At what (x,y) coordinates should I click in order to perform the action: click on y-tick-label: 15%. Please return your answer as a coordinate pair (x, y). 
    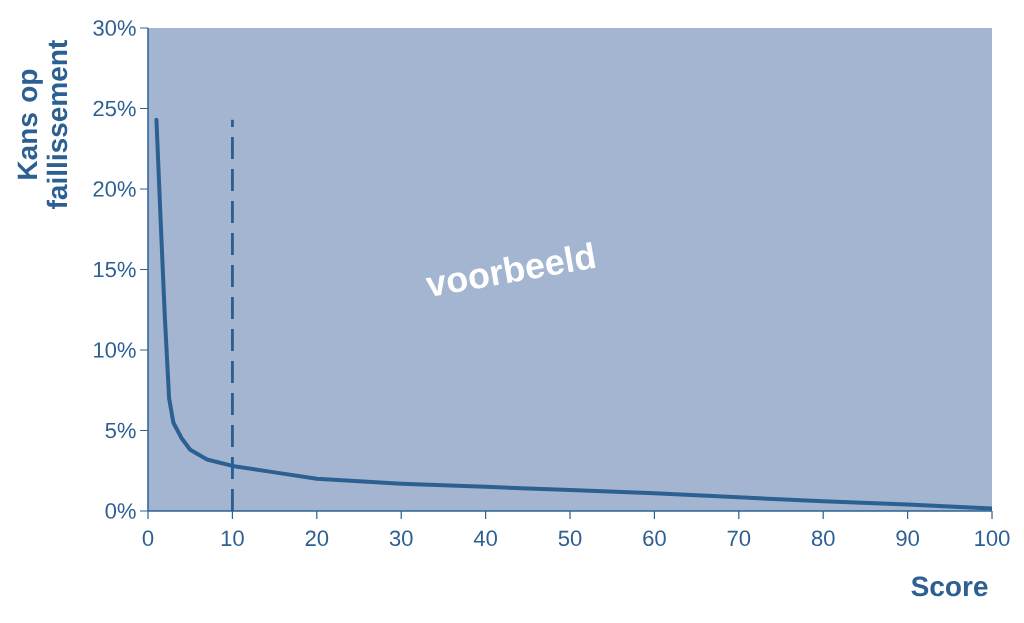
    Looking at the image, I should click on (115, 269).